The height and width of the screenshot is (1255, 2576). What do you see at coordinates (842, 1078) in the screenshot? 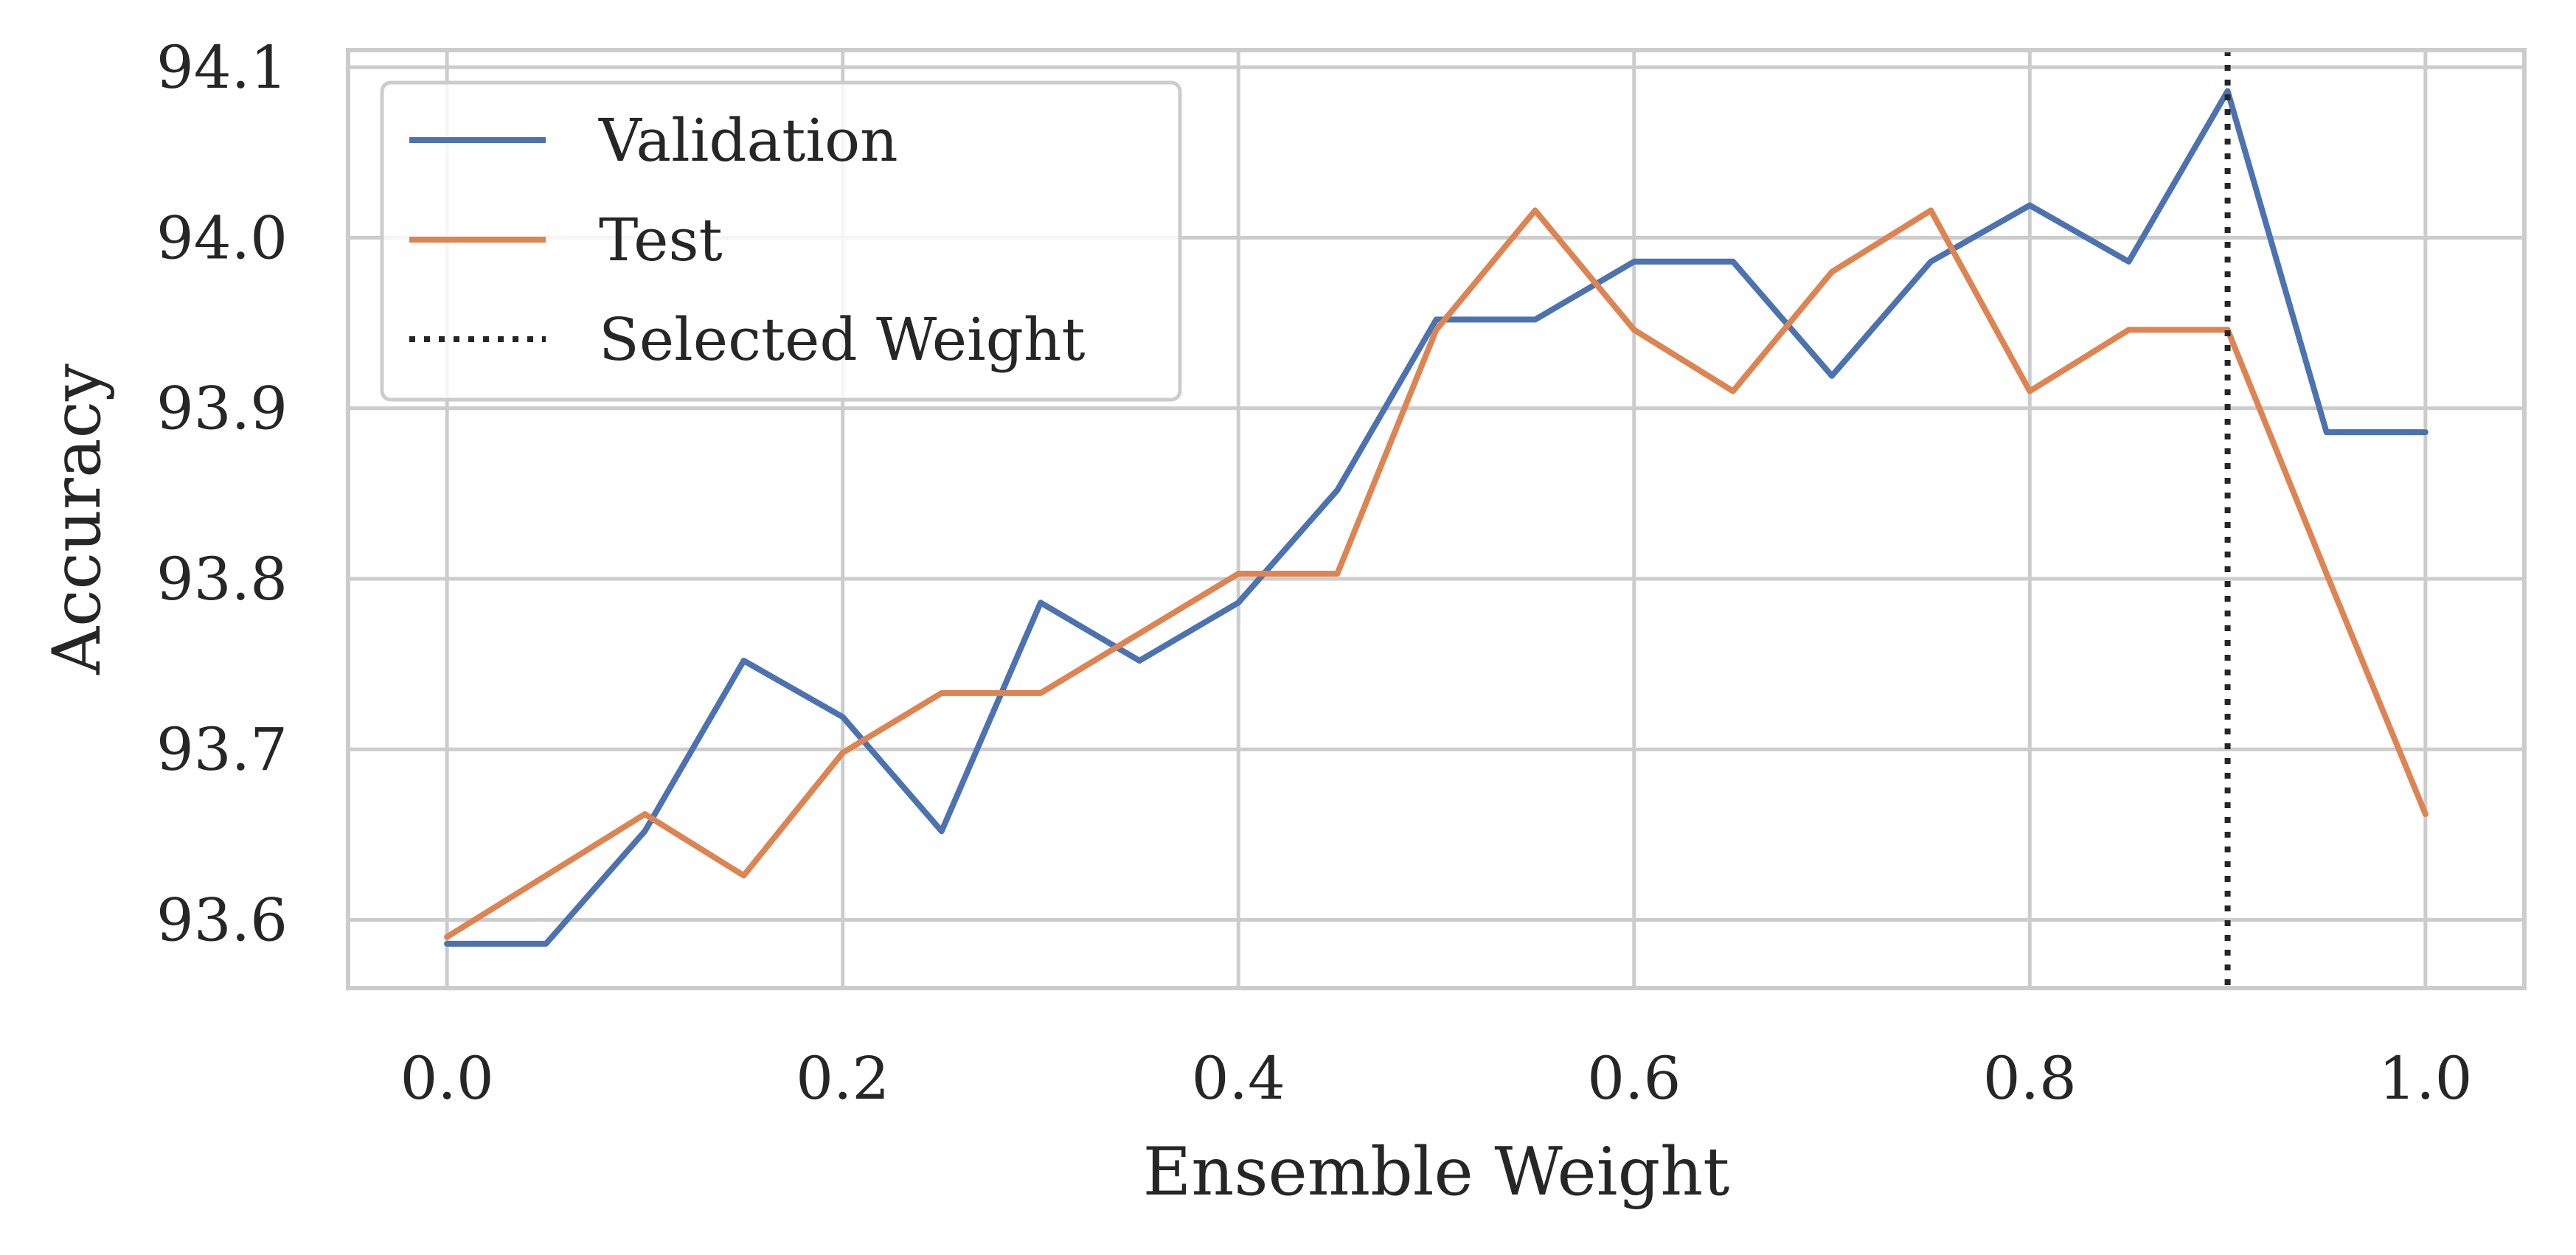
I see `x-tick-label: 0.2` at bounding box center [842, 1078].